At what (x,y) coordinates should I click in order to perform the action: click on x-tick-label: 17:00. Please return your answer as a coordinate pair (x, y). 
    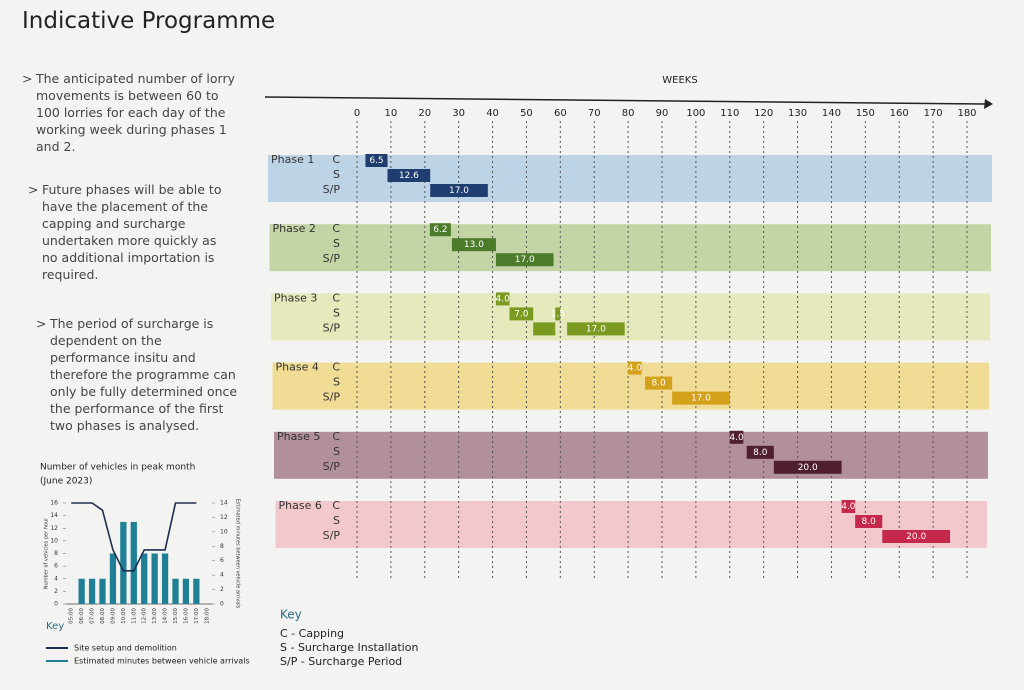
    Looking at the image, I should click on (197, 616).